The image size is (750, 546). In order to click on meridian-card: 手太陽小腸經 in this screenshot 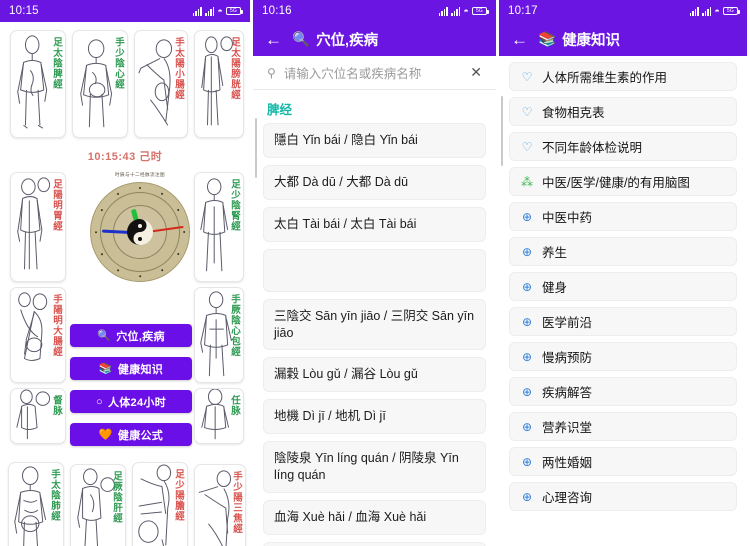, I will do `click(161, 84)`.